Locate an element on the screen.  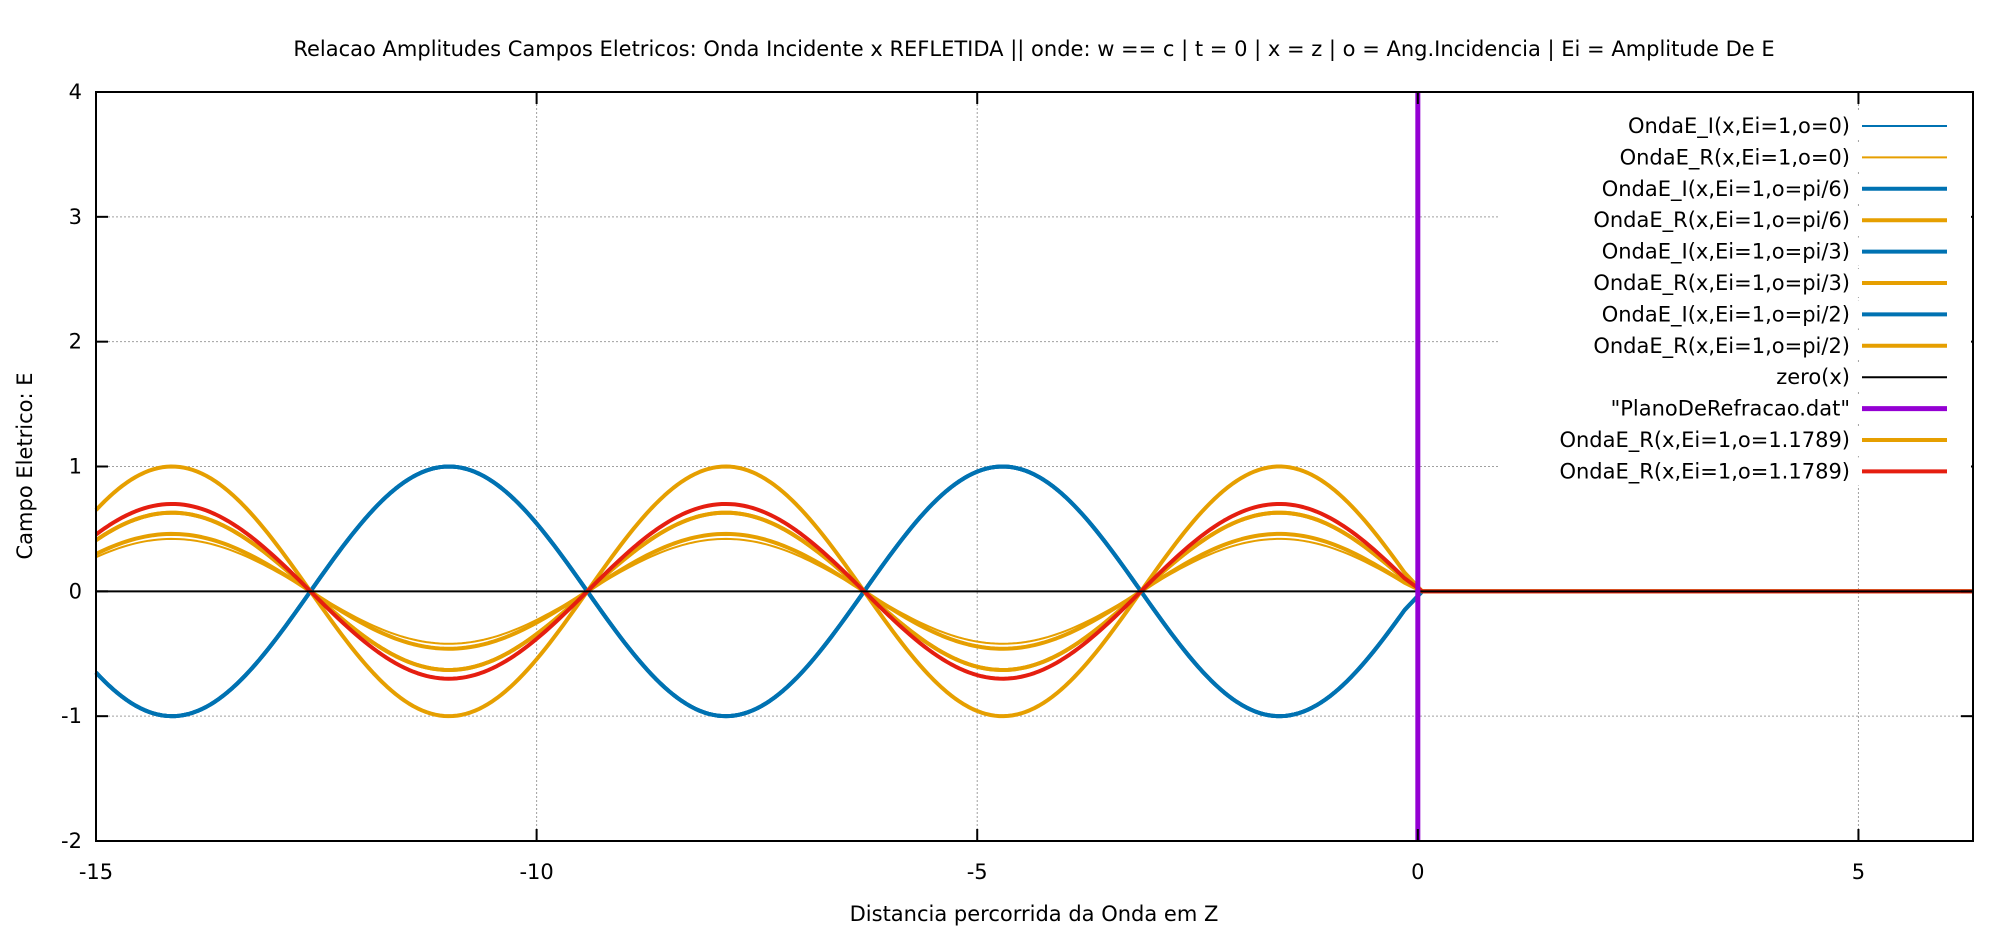
legend-label: OndaE_I(x,Ei=1,o=0) is located at coordinates (1739, 126).